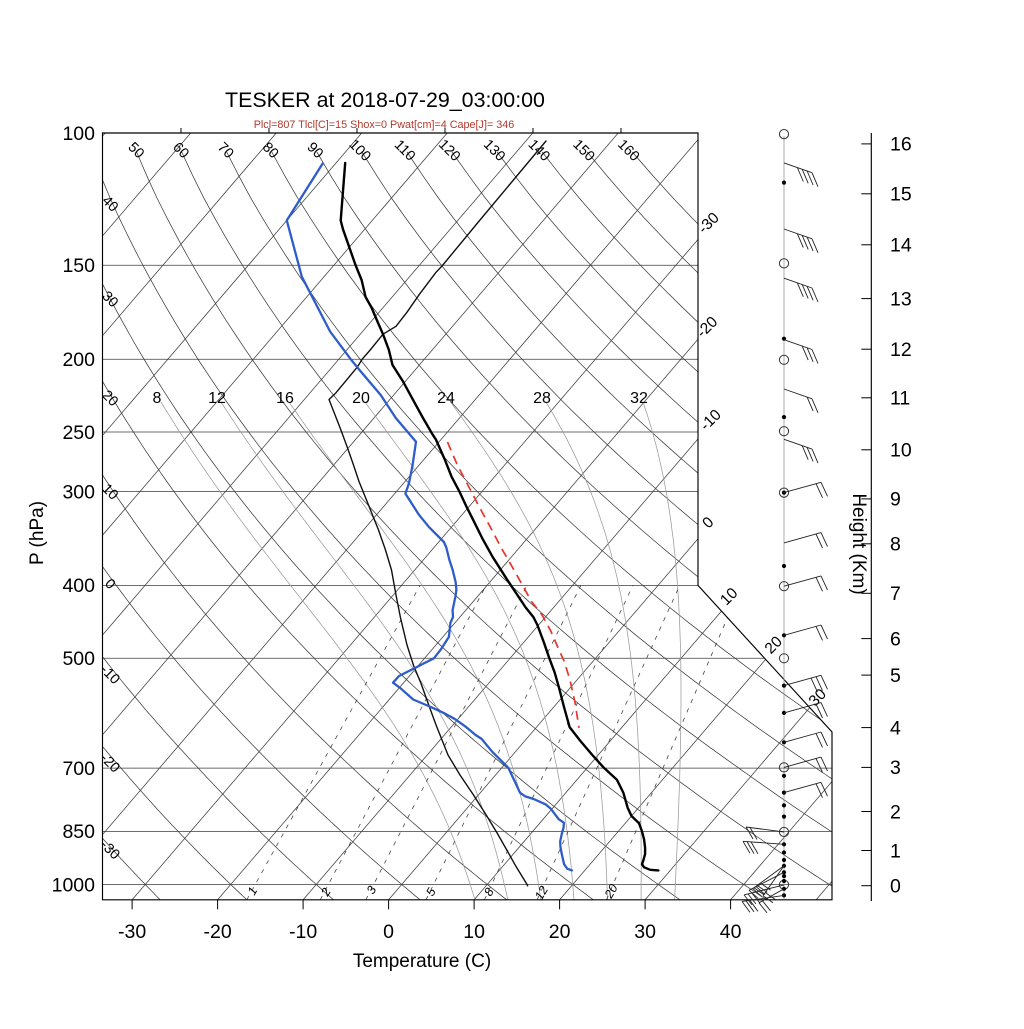 Image resolution: width=1024 pixels, height=1029 pixels. What do you see at coordinates (446, 398) in the screenshot?
I see `svg-text: 24` at bounding box center [446, 398].